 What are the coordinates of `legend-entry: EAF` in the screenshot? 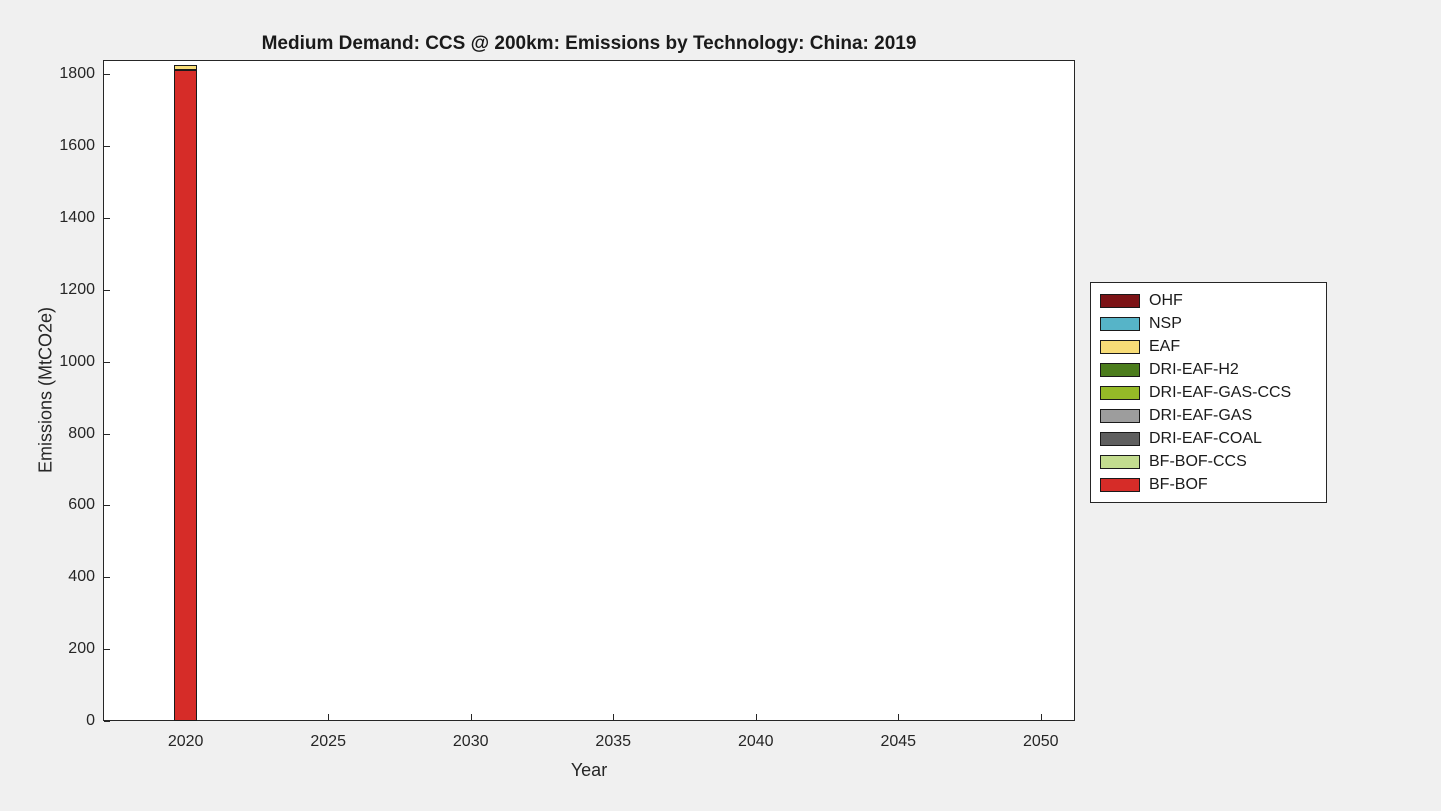 It's located at (1213, 346).